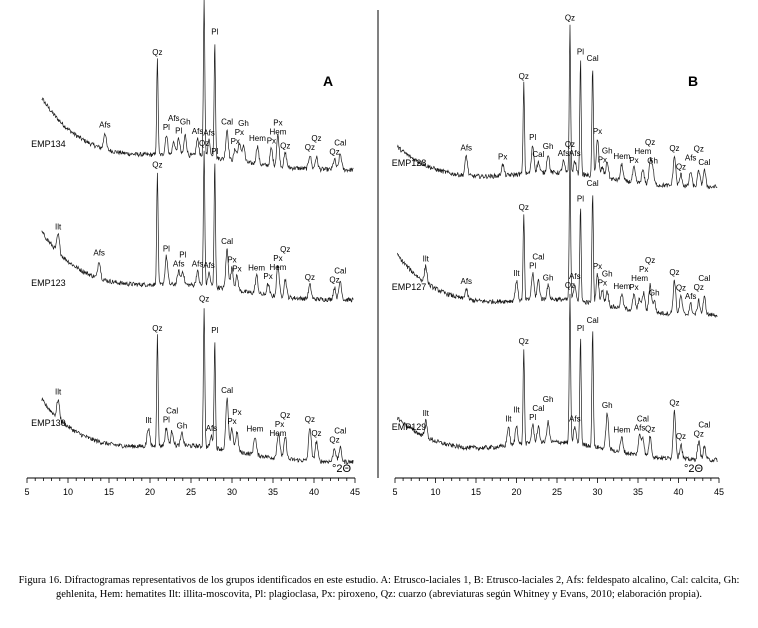  I want to click on sample-name: EMP127, so click(409, 287).